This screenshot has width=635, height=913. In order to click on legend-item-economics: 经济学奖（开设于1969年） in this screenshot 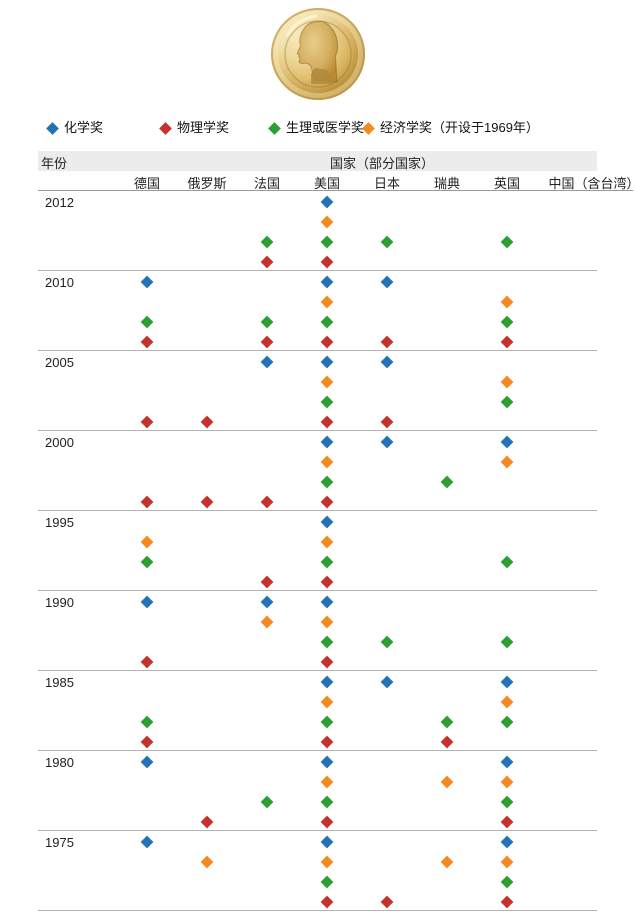, I will do `click(450, 128)`.